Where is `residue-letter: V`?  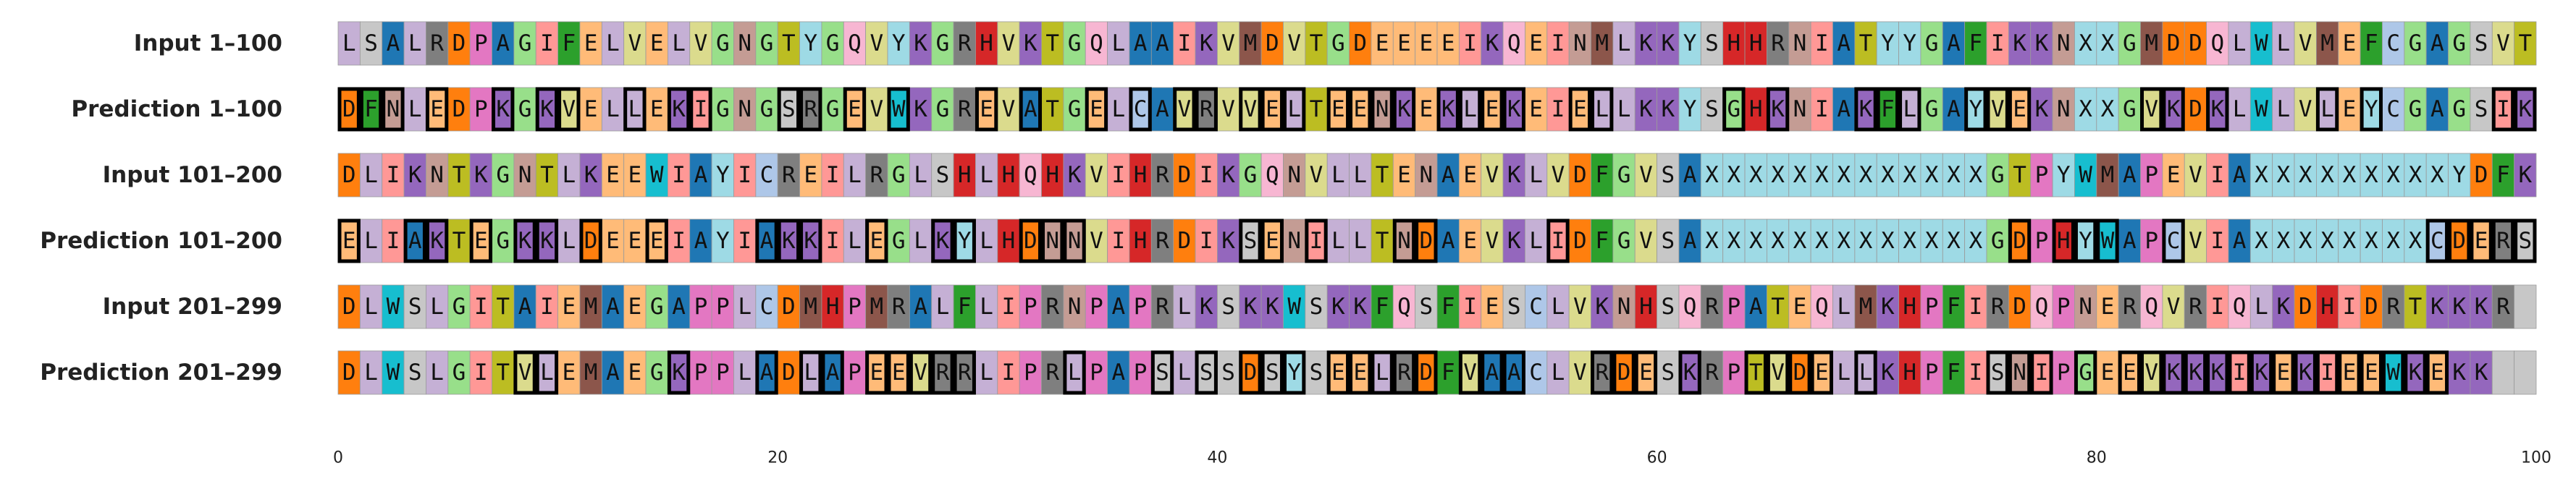 residue-letter: V is located at coordinates (525, 373).